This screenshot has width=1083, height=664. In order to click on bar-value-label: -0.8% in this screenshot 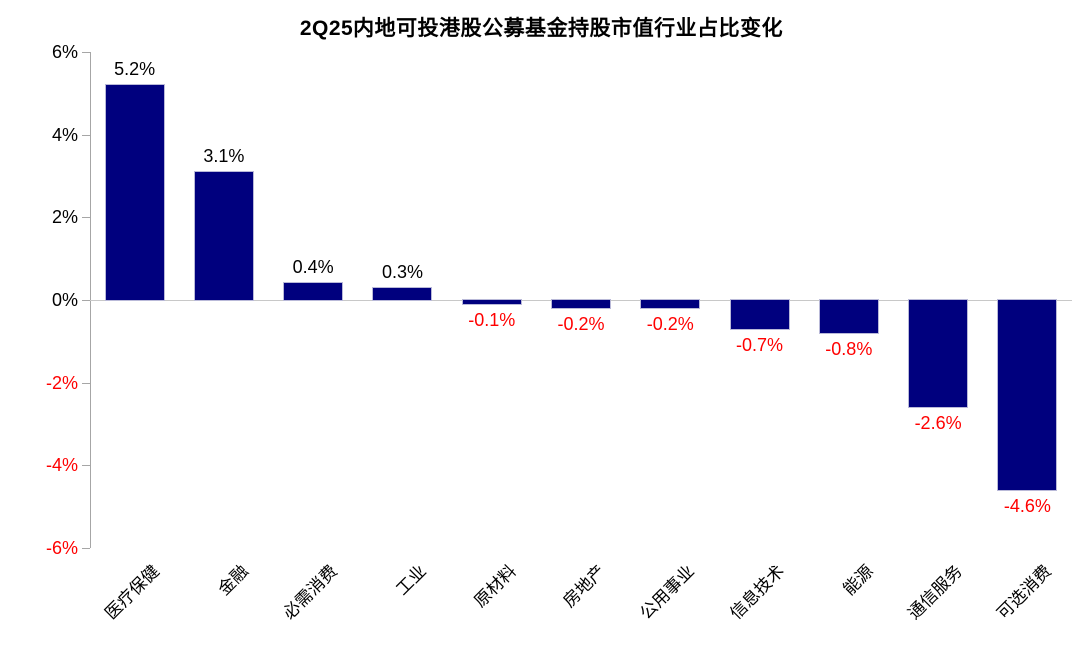, I will do `click(849, 349)`.